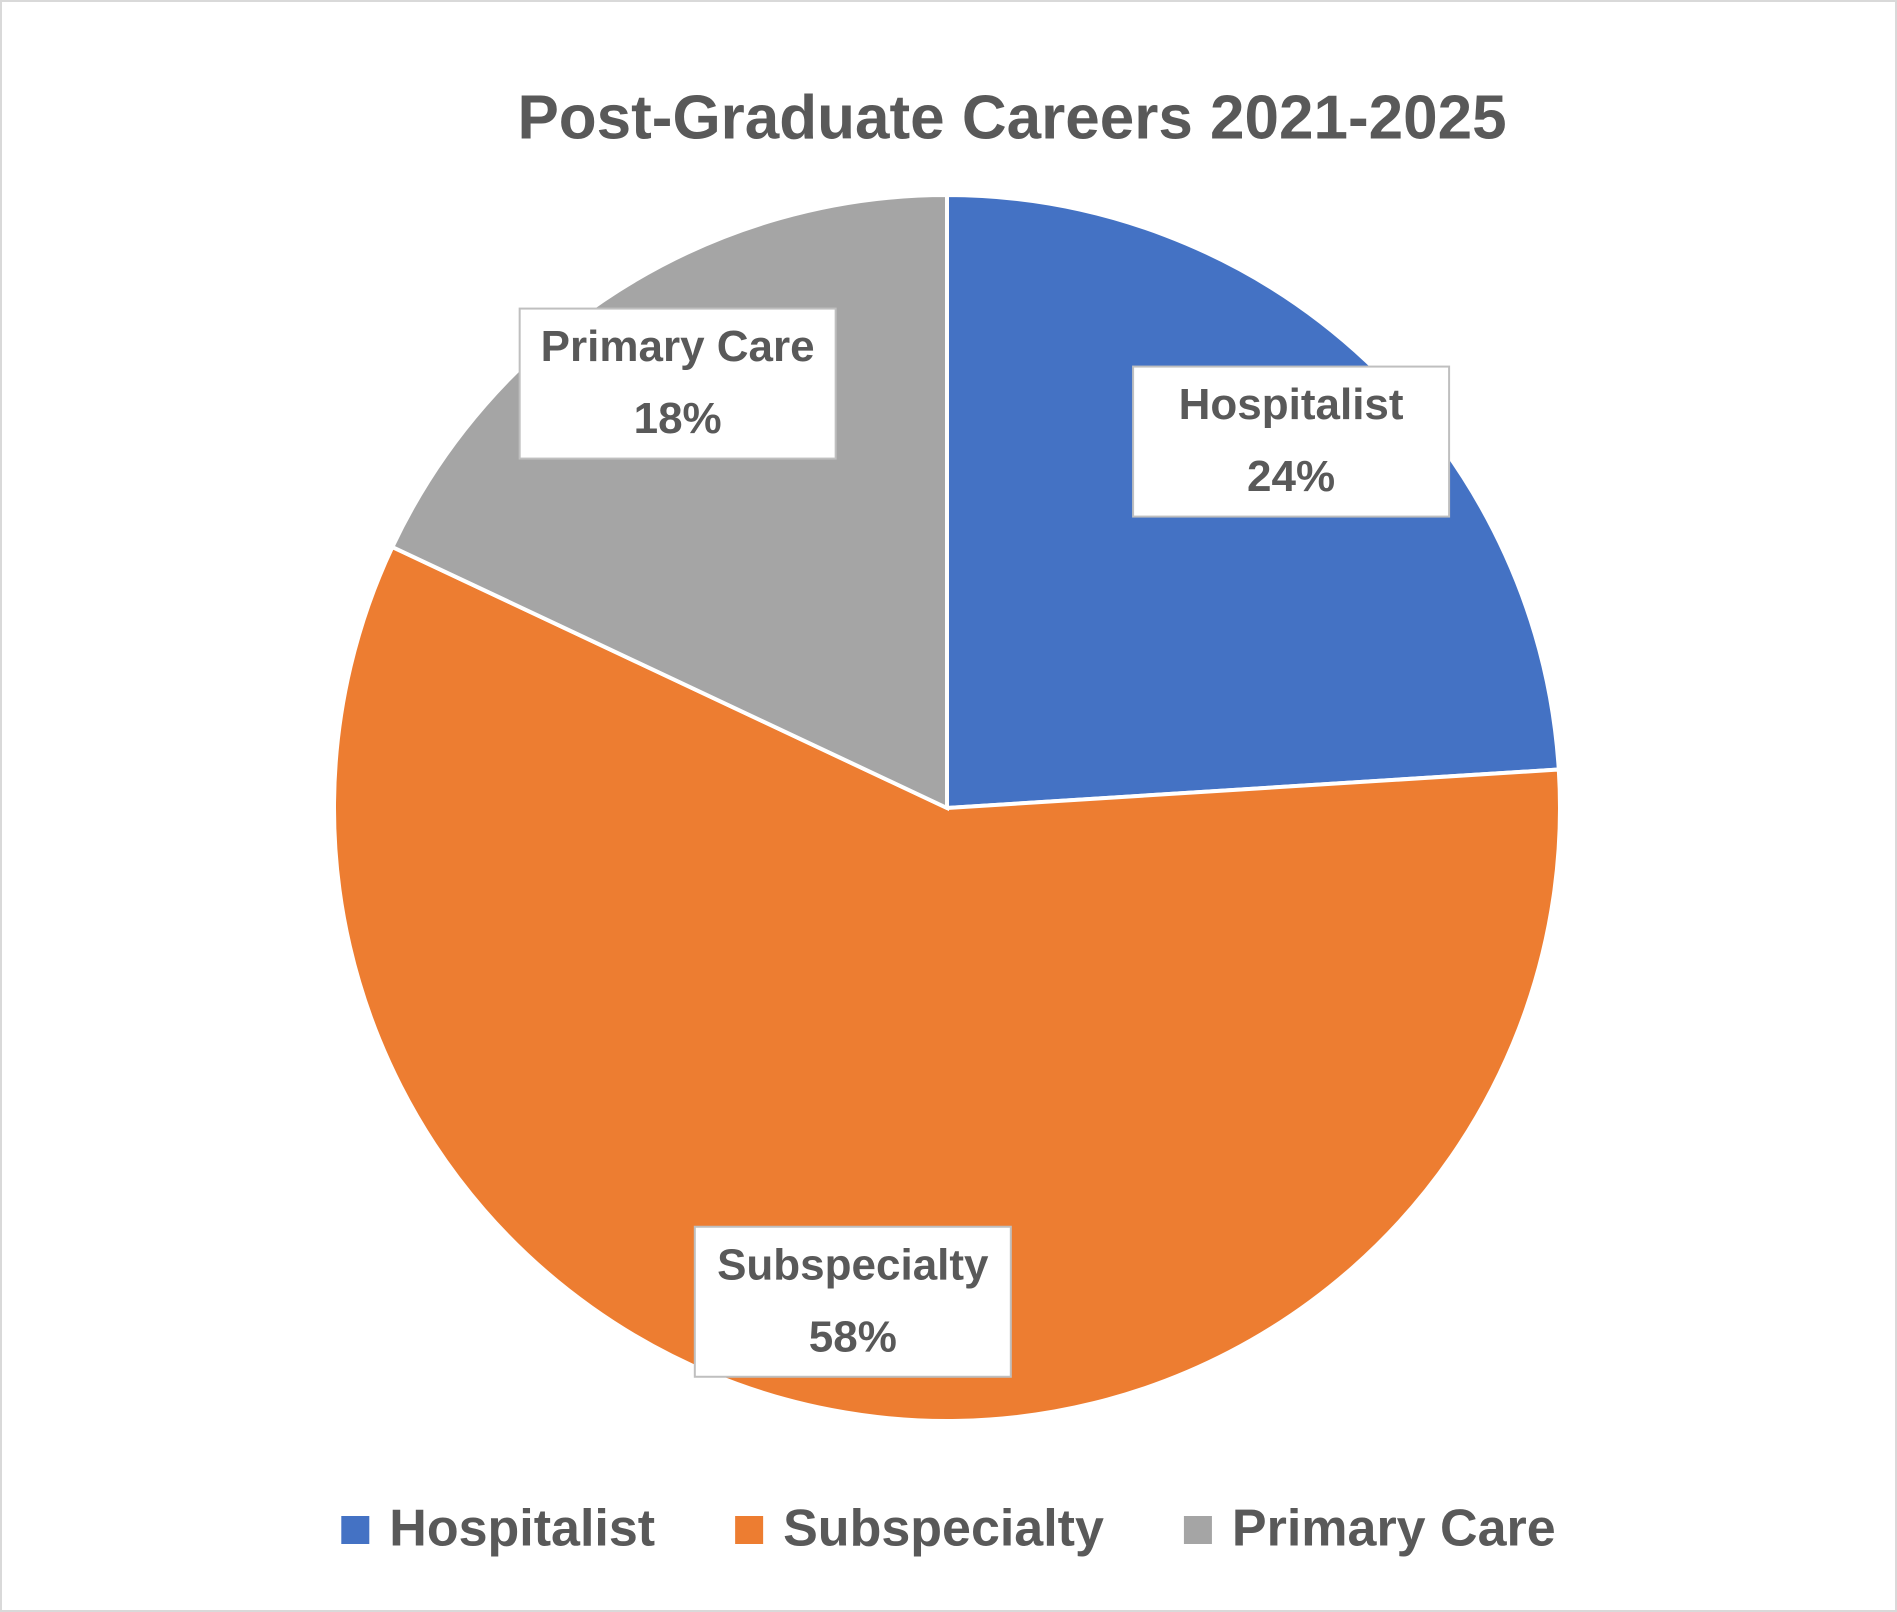  What do you see at coordinates (678, 418) in the screenshot?
I see `data-label-value: 18%` at bounding box center [678, 418].